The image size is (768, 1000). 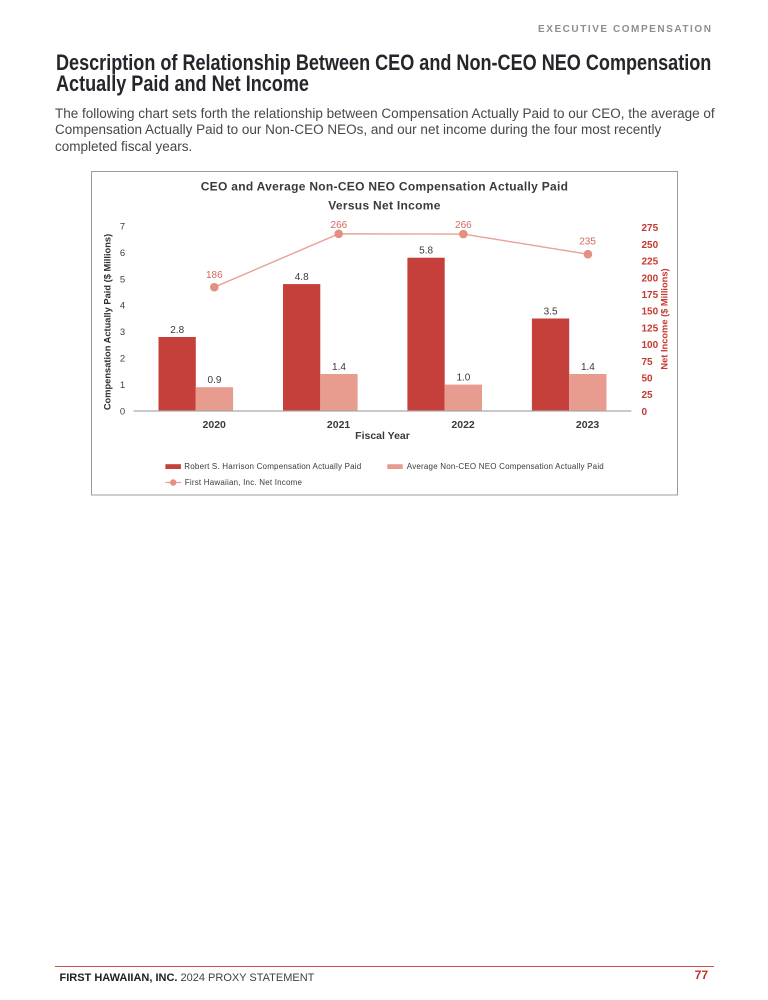 I want to click on svg-text: 125, so click(x=650, y=328).